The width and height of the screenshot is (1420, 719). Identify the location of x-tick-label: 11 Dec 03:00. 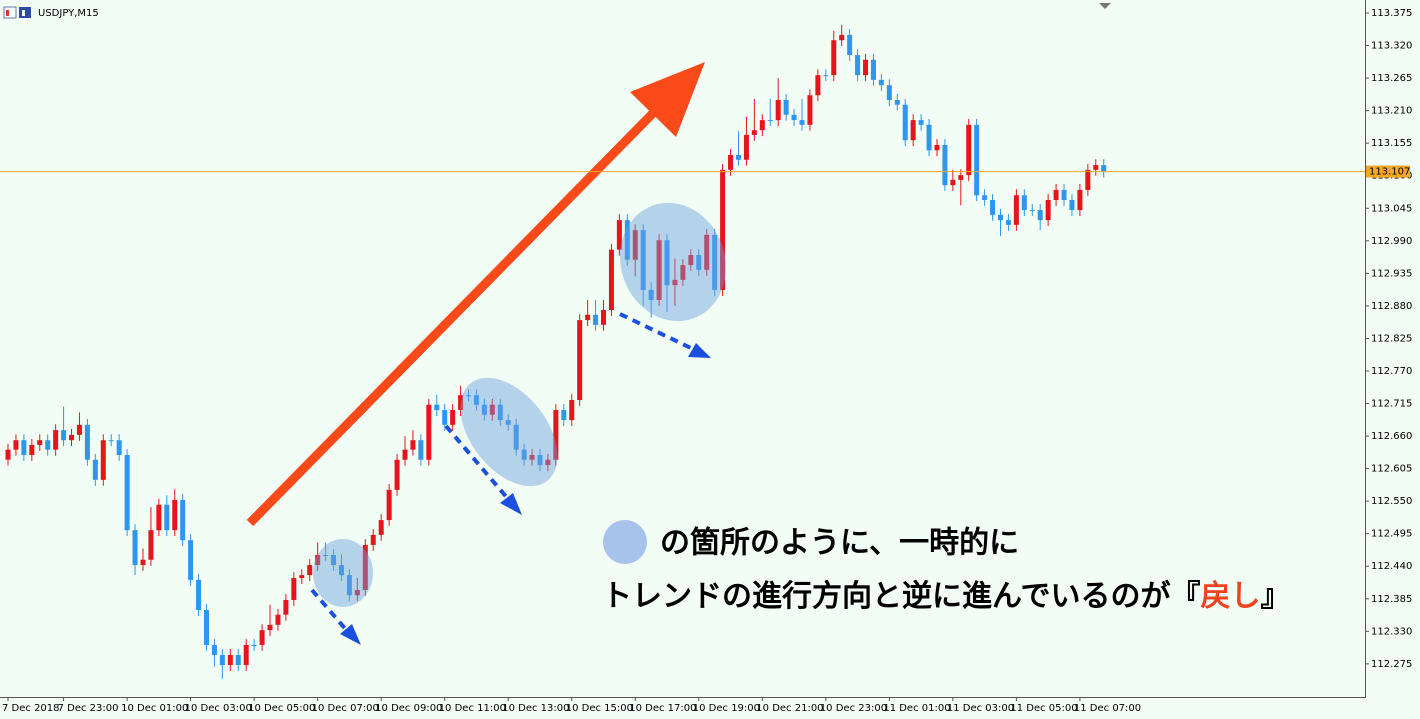
(980, 708).